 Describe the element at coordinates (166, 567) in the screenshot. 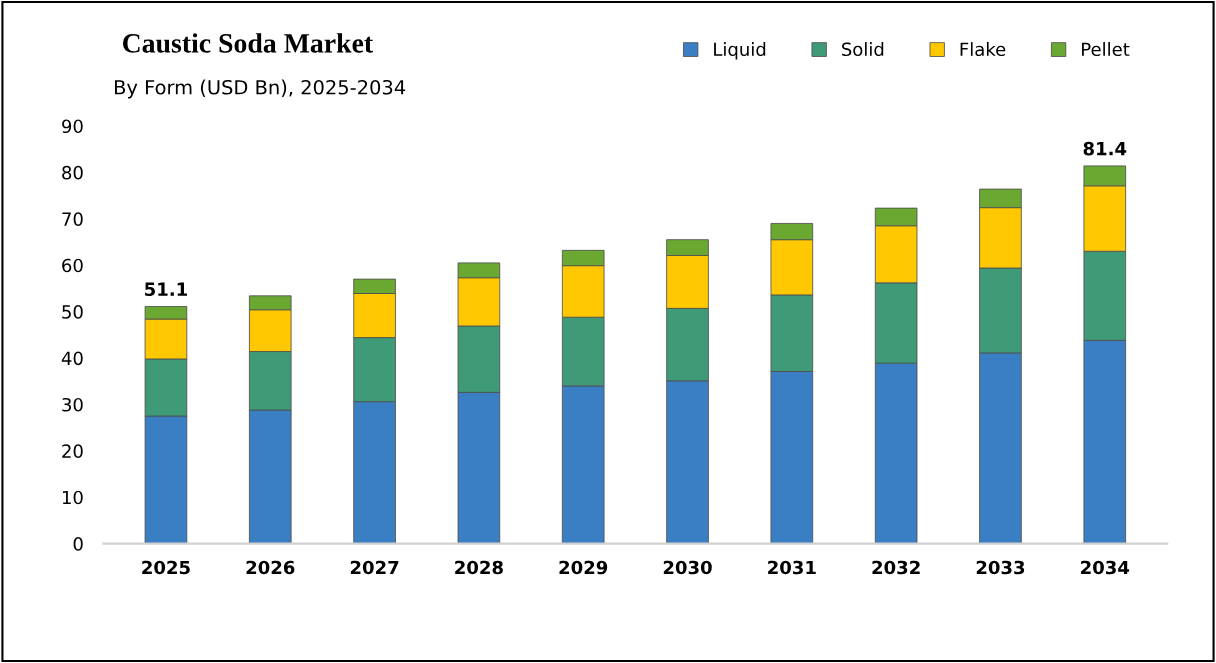

I see `x-tick-label: 2025` at that location.